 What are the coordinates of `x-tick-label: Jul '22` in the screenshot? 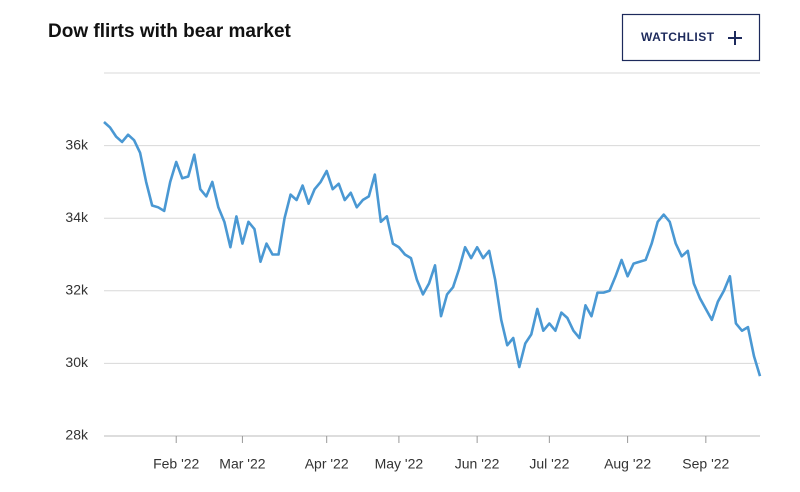 It's located at (549, 464).